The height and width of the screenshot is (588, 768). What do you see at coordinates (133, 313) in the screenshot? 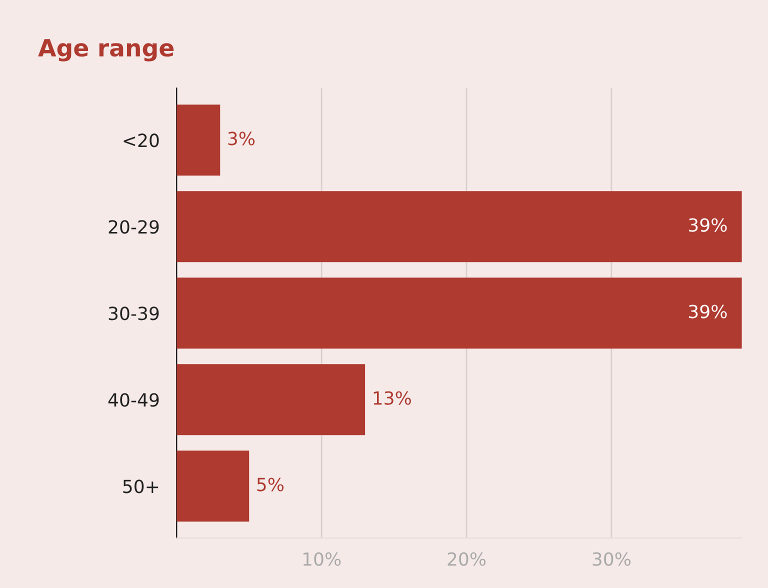
I see `y-tick-label: 30-39` at bounding box center [133, 313].